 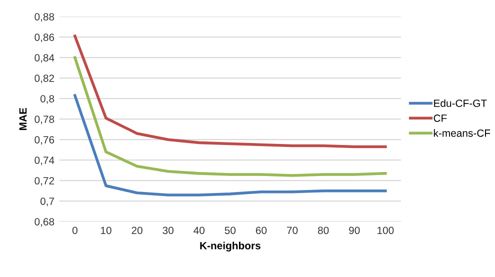 I want to click on y-tick-label: 0,82, so click(x=44, y=79).